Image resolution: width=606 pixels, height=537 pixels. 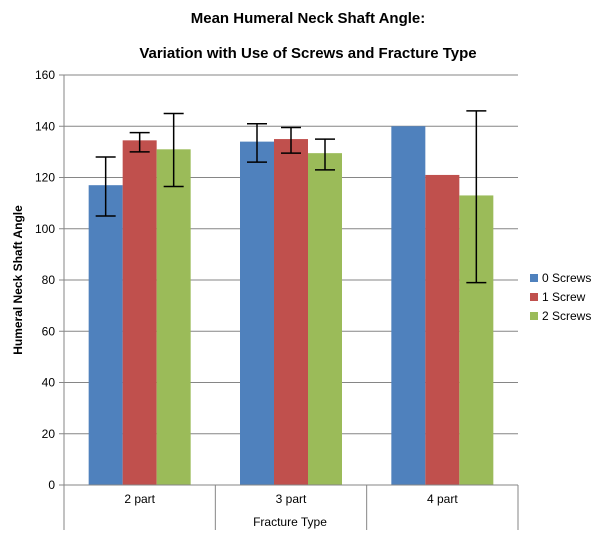 I want to click on y-tick-label: 40, so click(x=49, y=383).